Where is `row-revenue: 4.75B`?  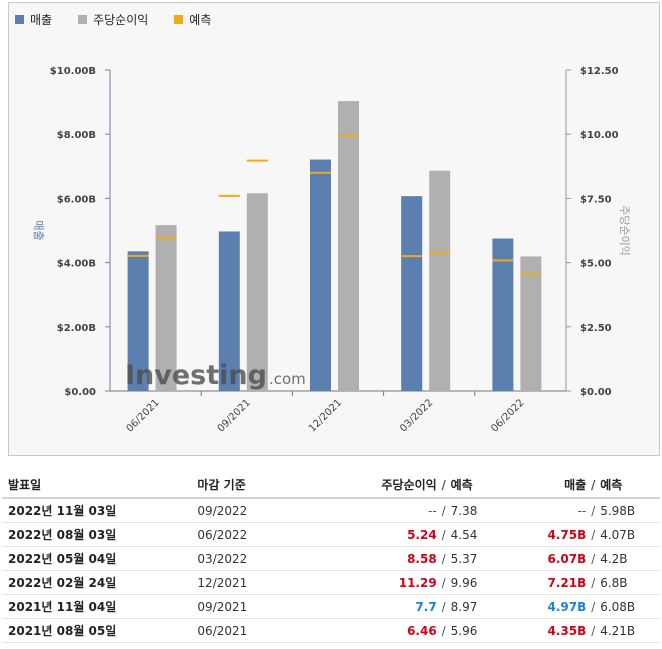
row-revenue: 4.75B is located at coordinates (567, 534).